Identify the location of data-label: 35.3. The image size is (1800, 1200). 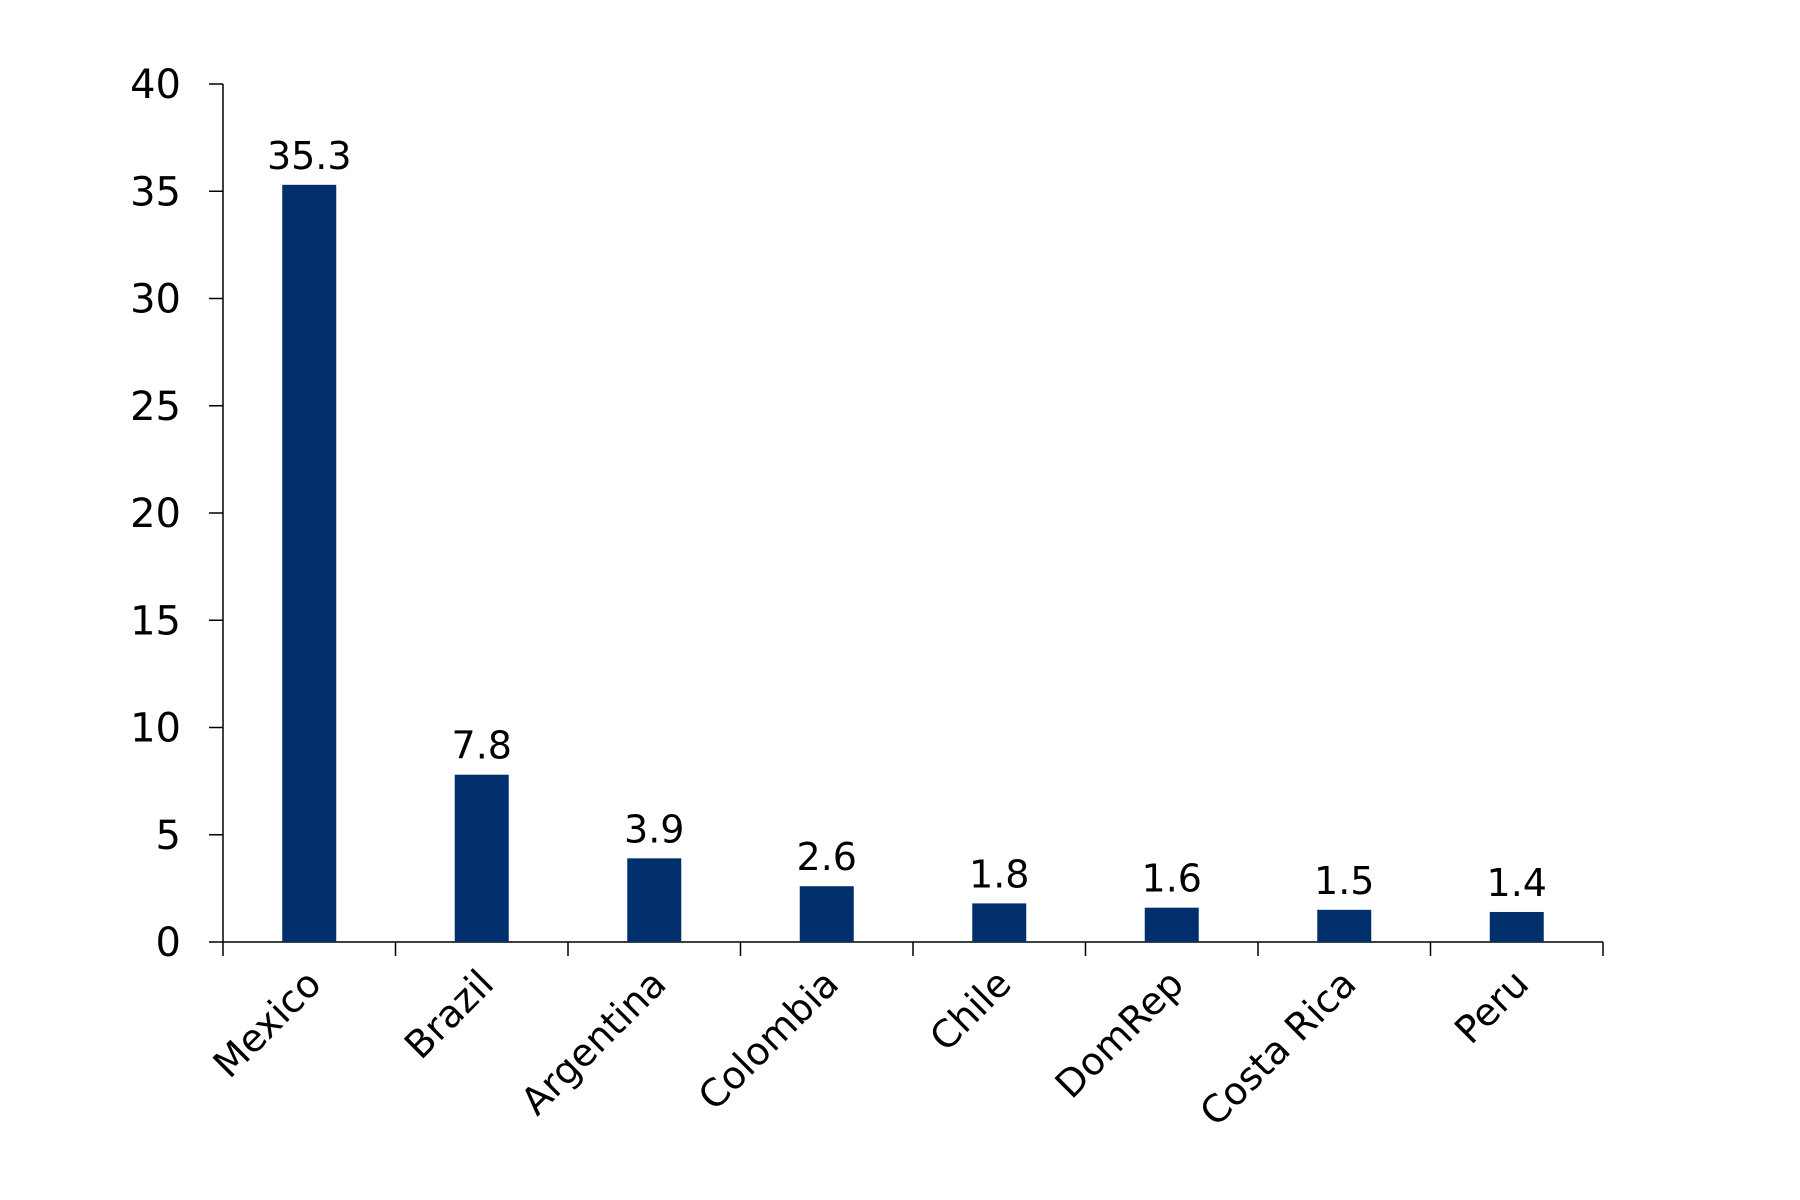
(309, 156).